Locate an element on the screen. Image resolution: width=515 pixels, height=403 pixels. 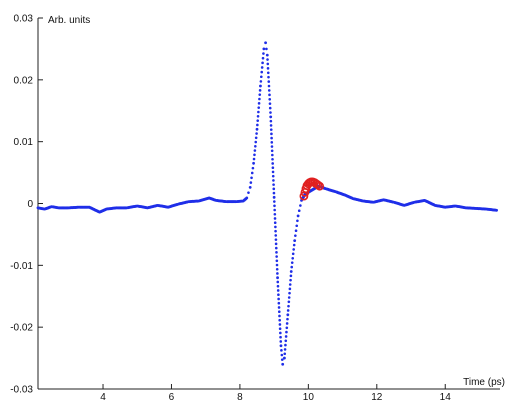
x-tick-label: 4 is located at coordinates (103, 397).